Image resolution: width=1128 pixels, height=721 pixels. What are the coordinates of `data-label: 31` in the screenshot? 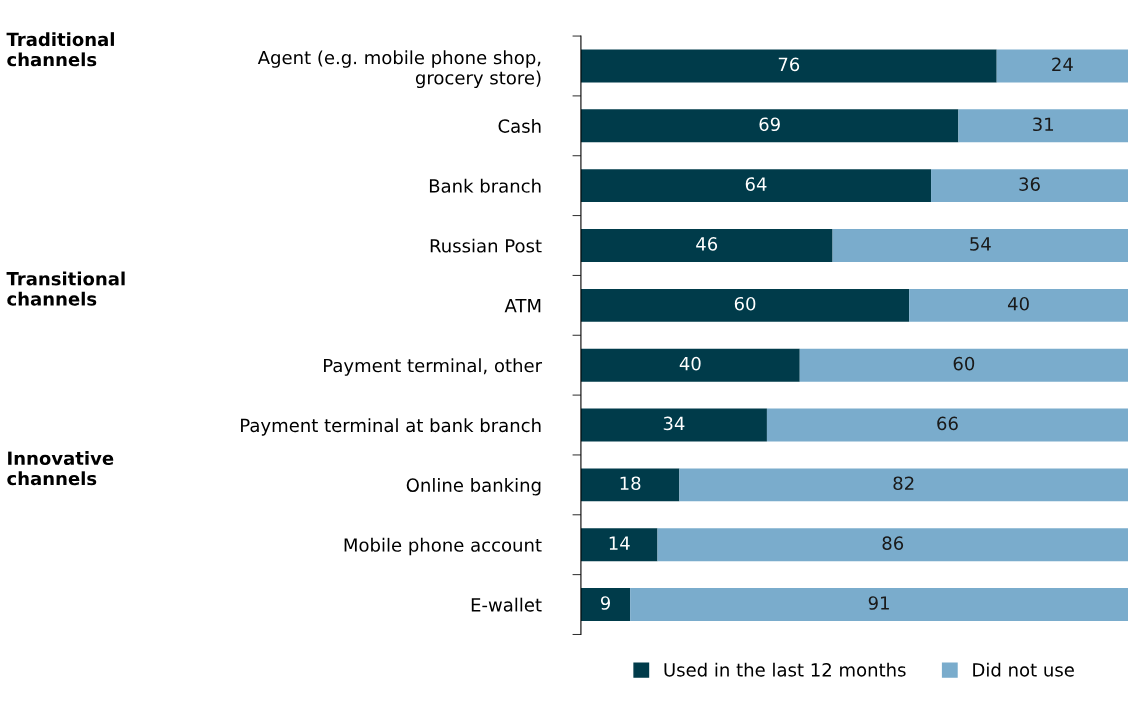 It's located at (1043, 124).